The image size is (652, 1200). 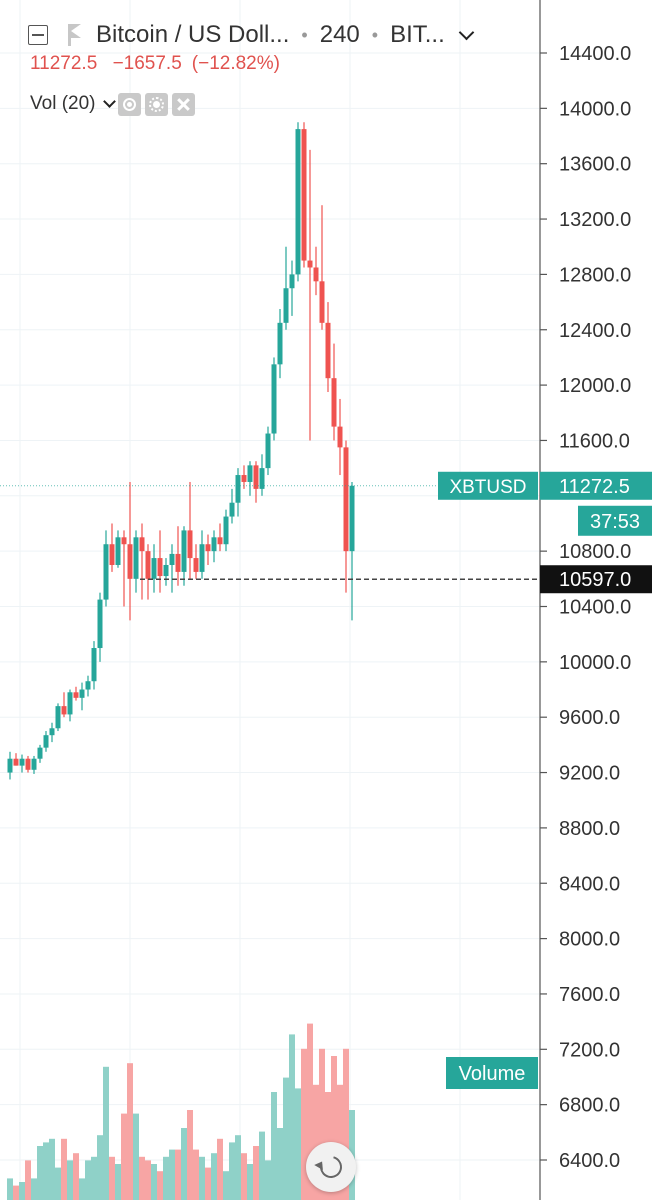 What do you see at coordinates (63, 103) in the screenshot?
I see `volume-indicator-label: Vol (20)` at bounding box center [63, 103].